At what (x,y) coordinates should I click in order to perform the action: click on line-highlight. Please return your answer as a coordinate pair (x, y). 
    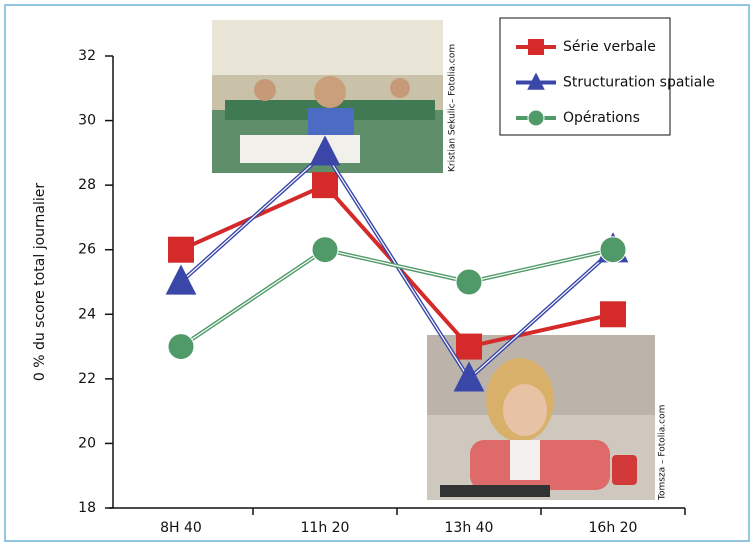
    Looking at the image, I should click on (397, 298).